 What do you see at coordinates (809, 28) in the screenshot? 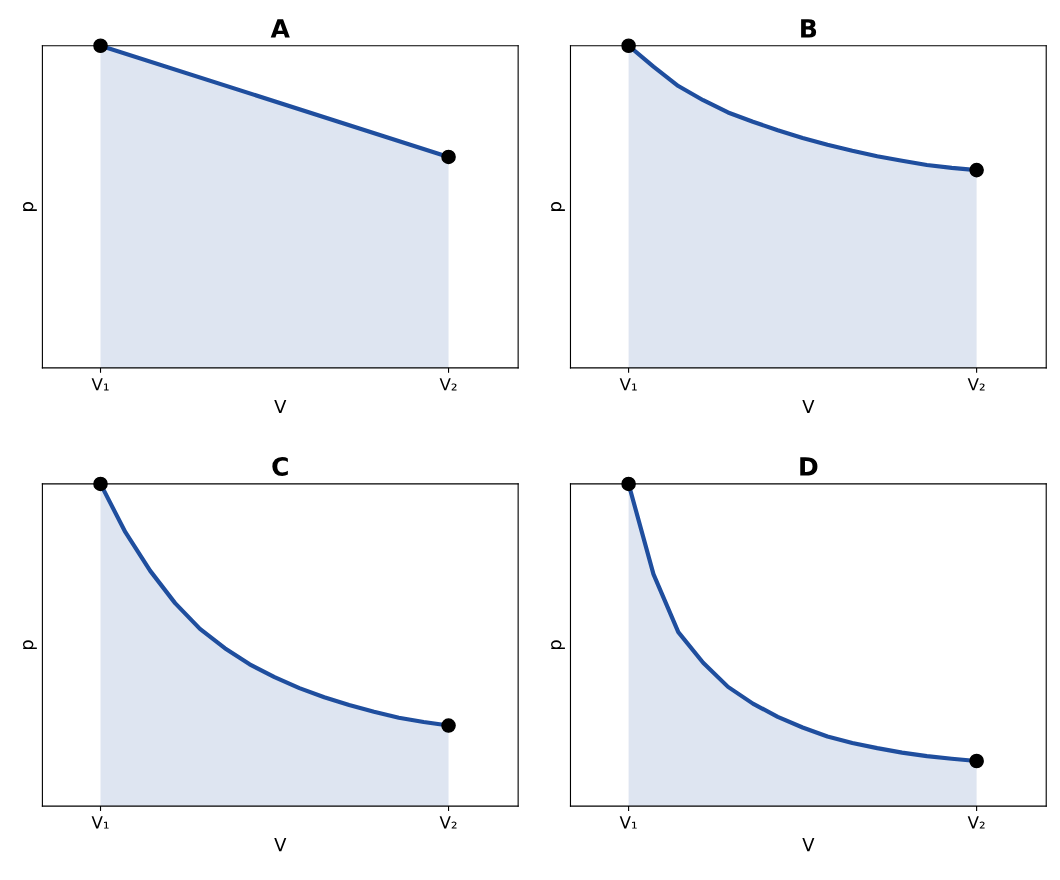
I see `chart-title: B` at bounding box center [809, 28].